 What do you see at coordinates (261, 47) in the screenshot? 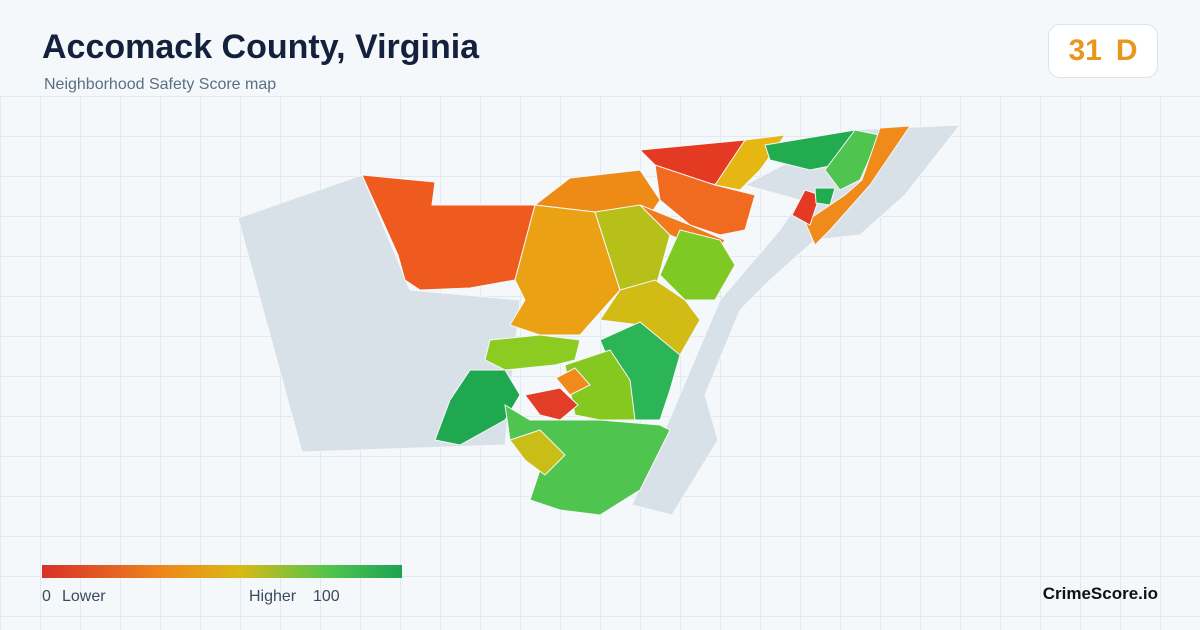
I see `title: Accomack County, Virginia` at bounding box center [261, 47].